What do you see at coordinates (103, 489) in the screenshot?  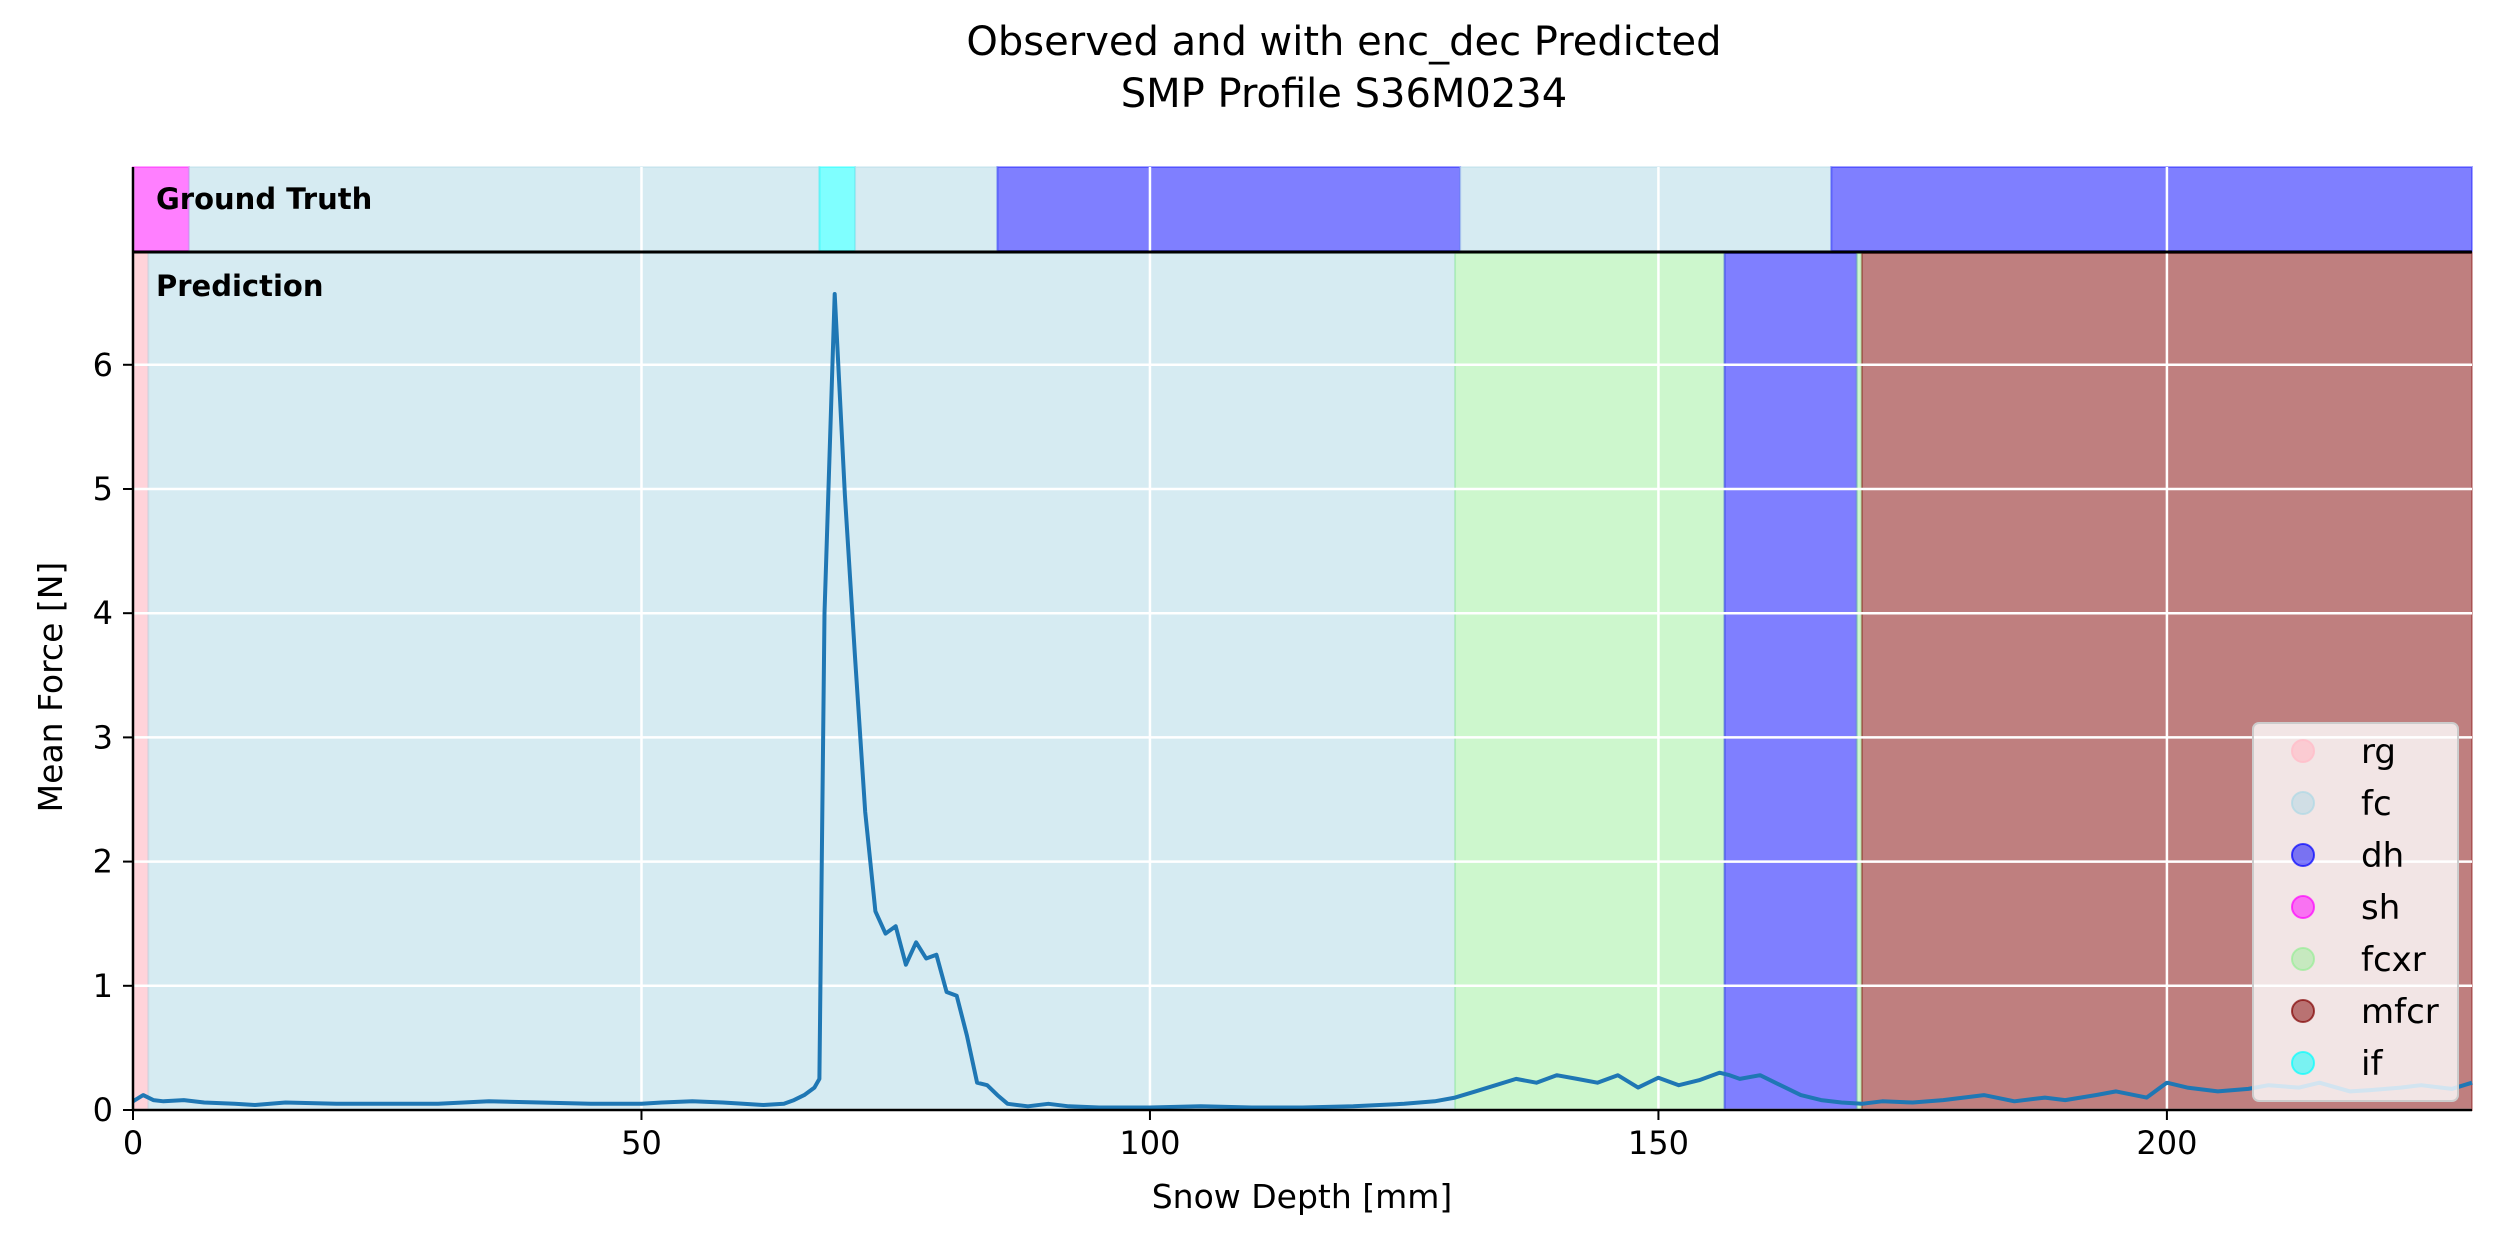 I see `y-tick-label: 5` at bounding box center [103, 489].